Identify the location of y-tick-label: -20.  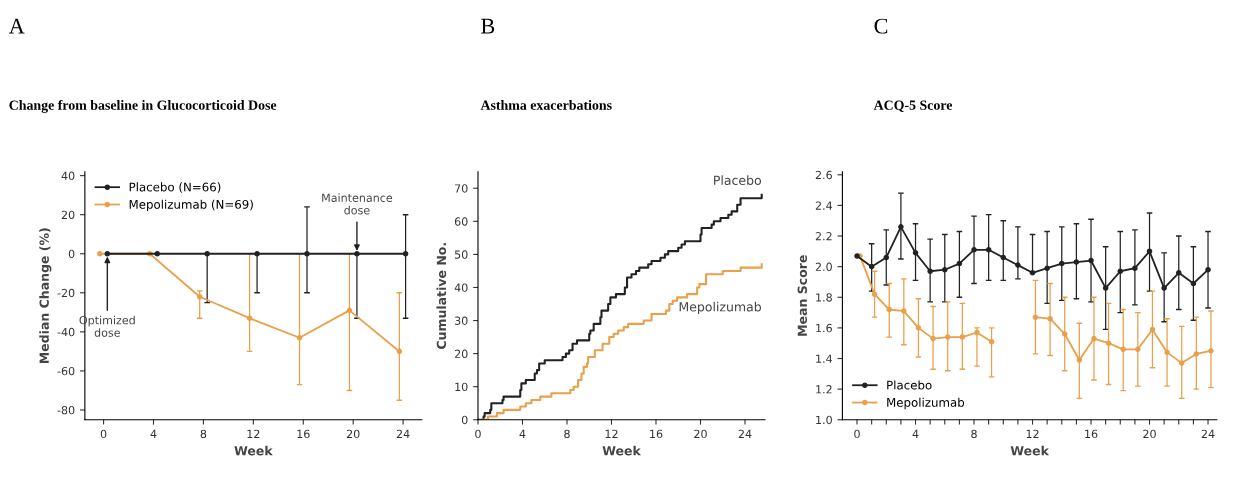
(66, 293).